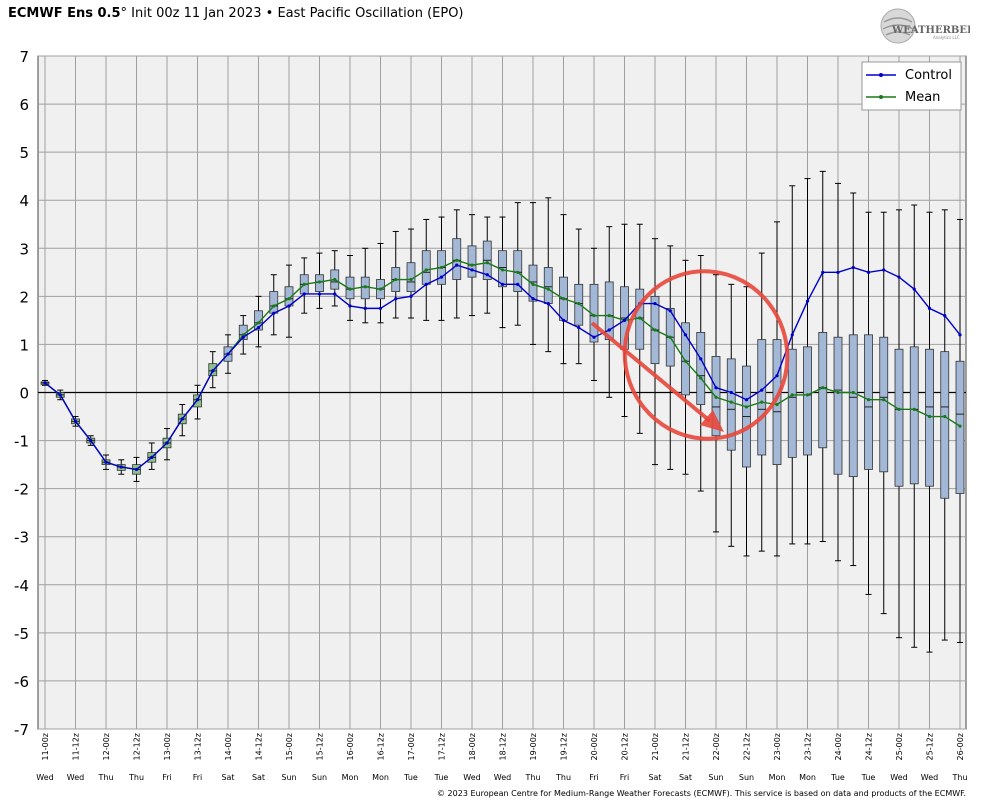 The height and width of the screenshot is (808, 984). Describe the element at coordinates (922, 97) in the screenshot. I see `legend-mean-label: Mean` at that location.